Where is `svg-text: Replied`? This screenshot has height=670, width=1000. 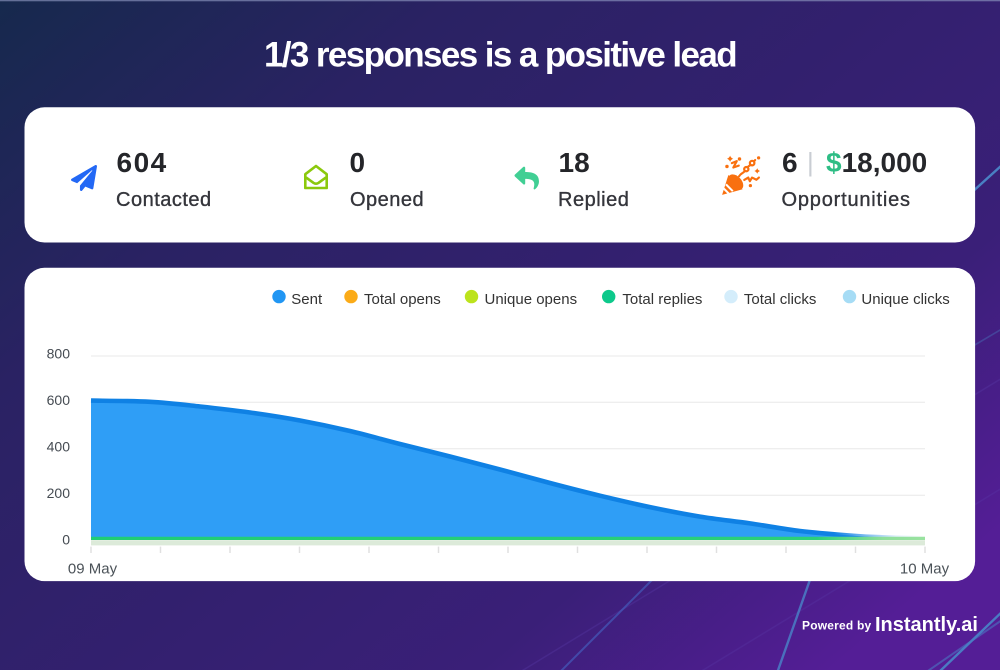
svg-text: Replied is located at coordinates (593, 200).